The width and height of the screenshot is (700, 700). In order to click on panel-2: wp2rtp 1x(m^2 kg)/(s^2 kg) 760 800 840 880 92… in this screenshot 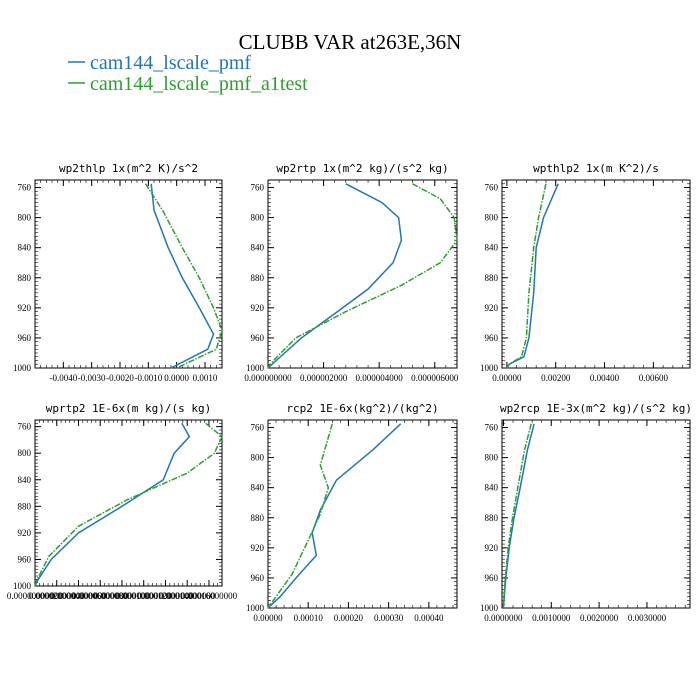, I will do `click(351, 272)`.